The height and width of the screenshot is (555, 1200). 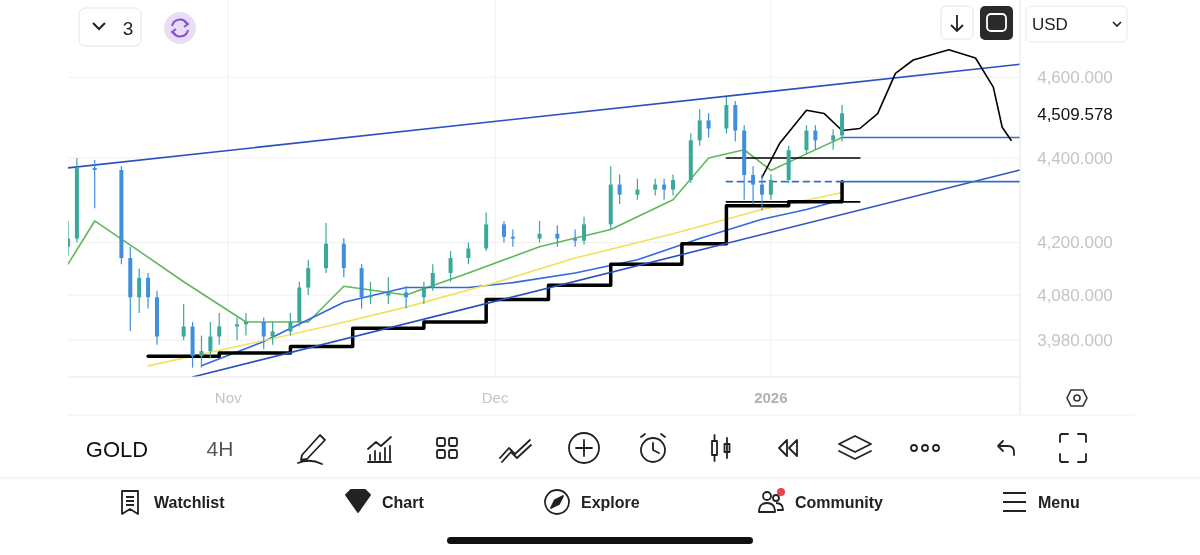 What do you see at coordinates (220, 449) in the screenshot?
I see `text: 4H` at bounding box center [220, 449].